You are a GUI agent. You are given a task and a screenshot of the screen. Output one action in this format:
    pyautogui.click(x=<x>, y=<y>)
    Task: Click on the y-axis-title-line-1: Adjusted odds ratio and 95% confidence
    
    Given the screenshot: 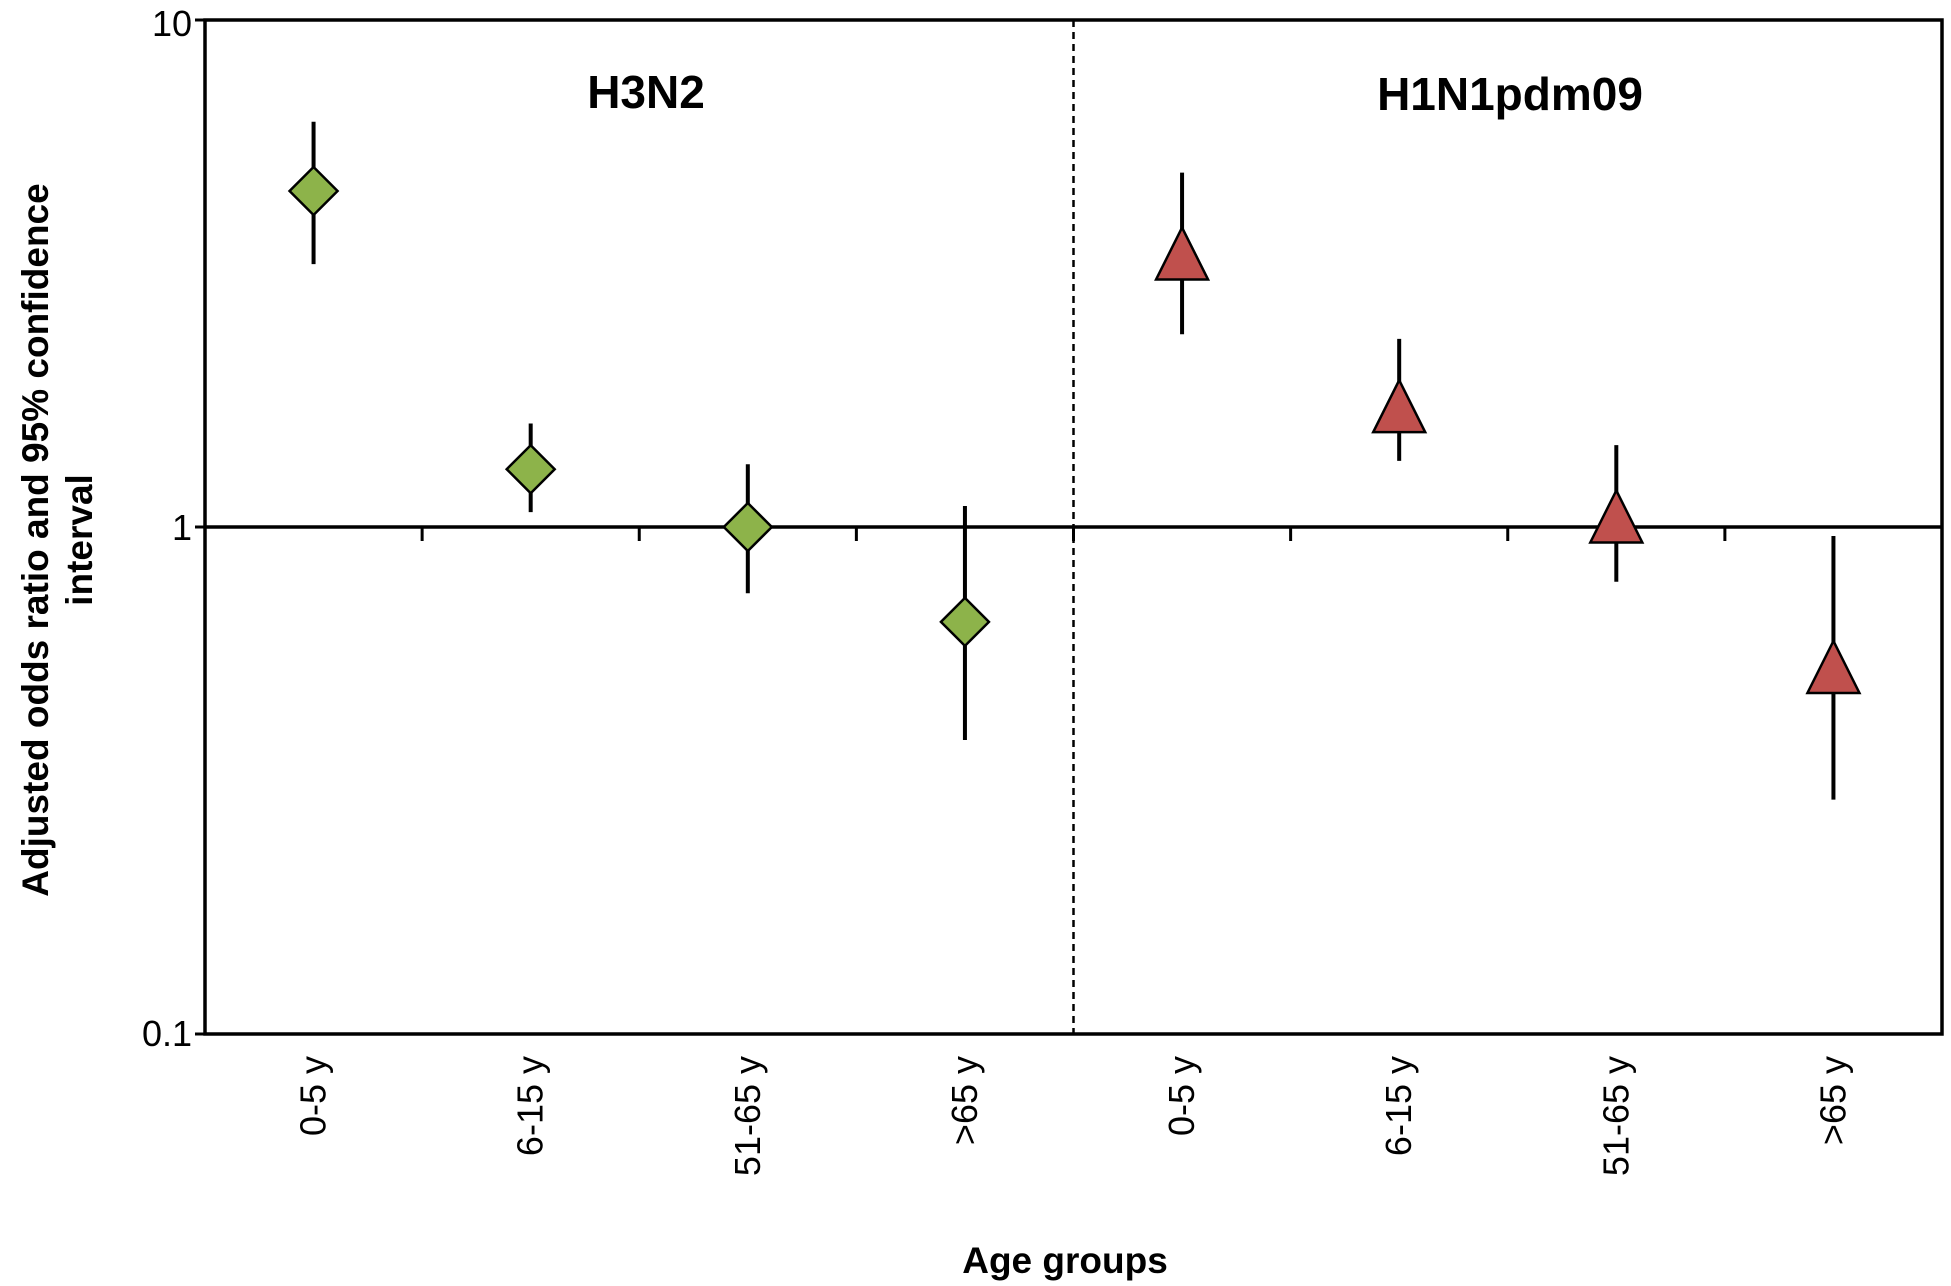 What is the action you would take?
    pyautogui.click(x=35, y=539)
    